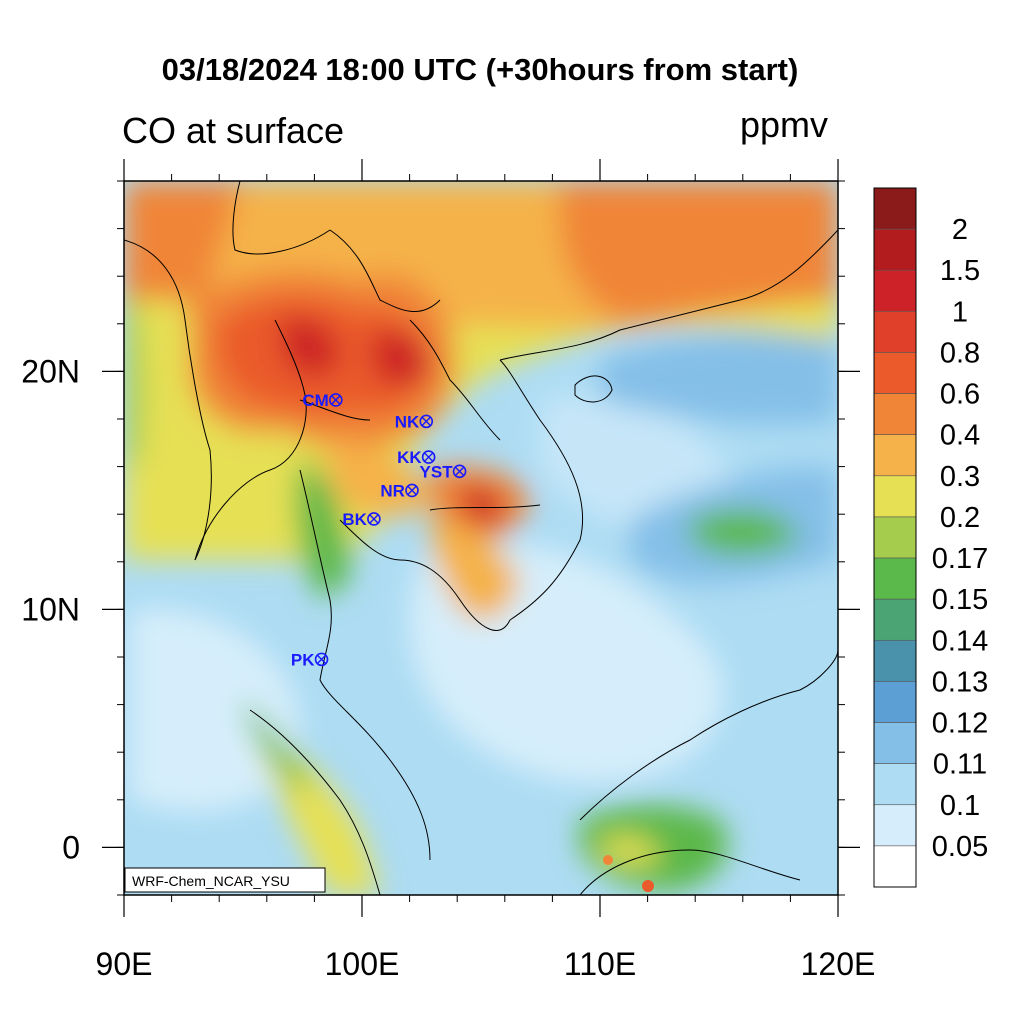 This screenshot has width=1024, height=1024. What do you see at coordinates (50, 371) in the screenshot?
I see `y-tick-label: 20N` at bounding box center [50, 371].